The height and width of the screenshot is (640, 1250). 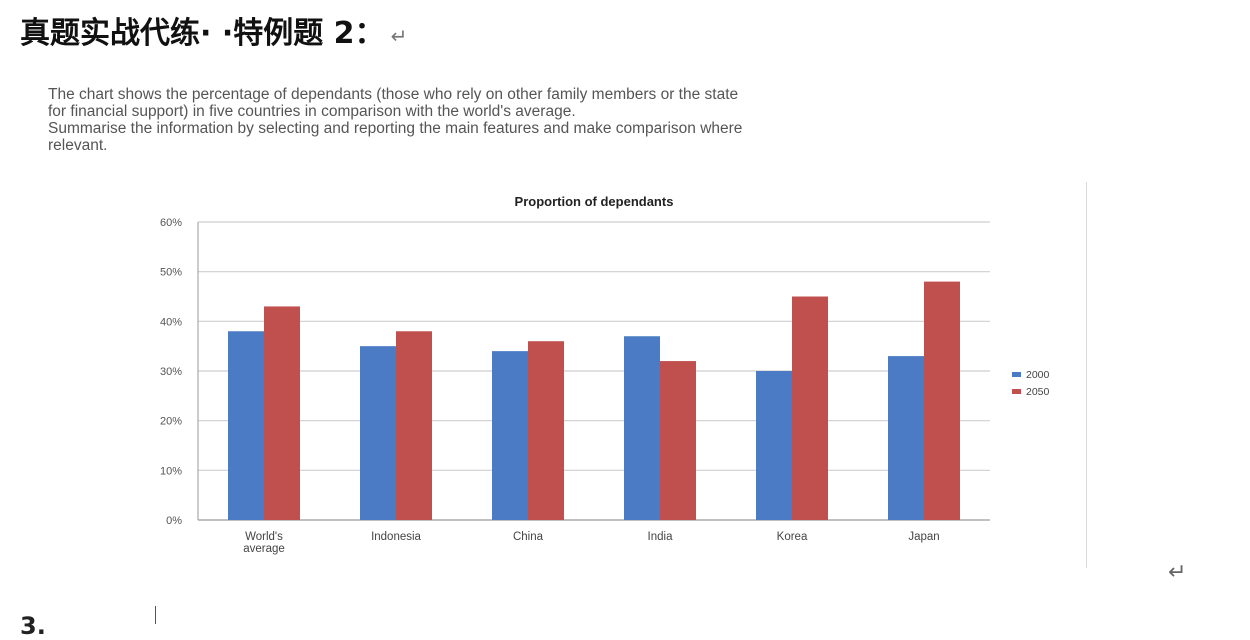 What do you see at coordinates (661, 537) in the screenshot?
I see `x-tick-label: India` at bounding box center [661, 537].